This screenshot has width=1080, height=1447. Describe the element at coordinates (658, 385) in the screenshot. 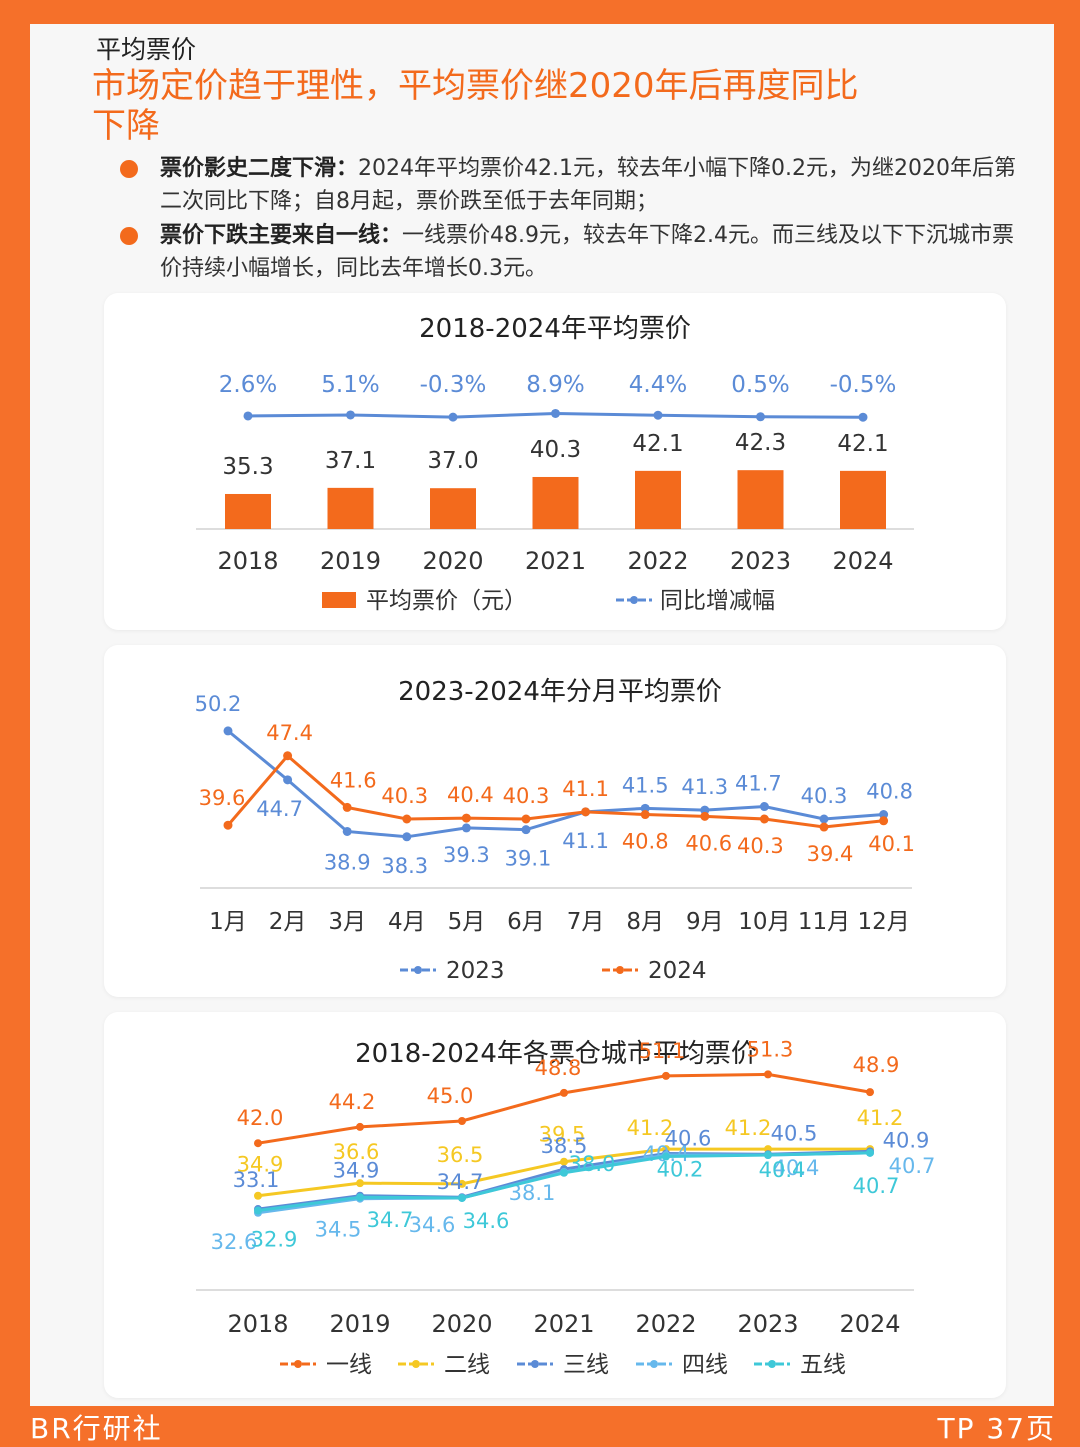

I see `yoy-label: 4.4%` at that location.